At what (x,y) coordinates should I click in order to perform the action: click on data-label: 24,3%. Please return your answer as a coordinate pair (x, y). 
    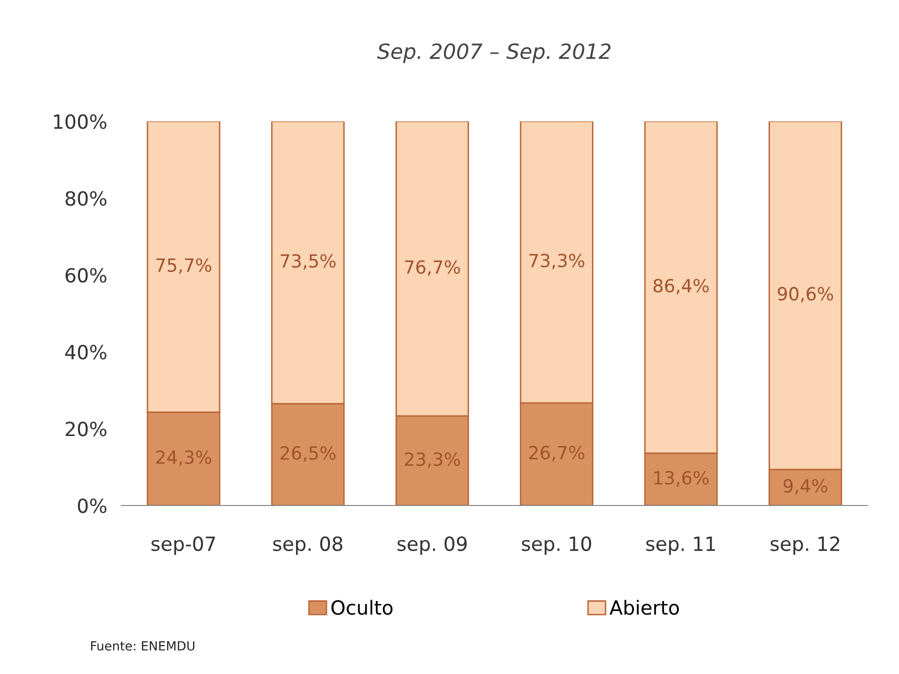
    Looking at the image, I should click on (184, 458).